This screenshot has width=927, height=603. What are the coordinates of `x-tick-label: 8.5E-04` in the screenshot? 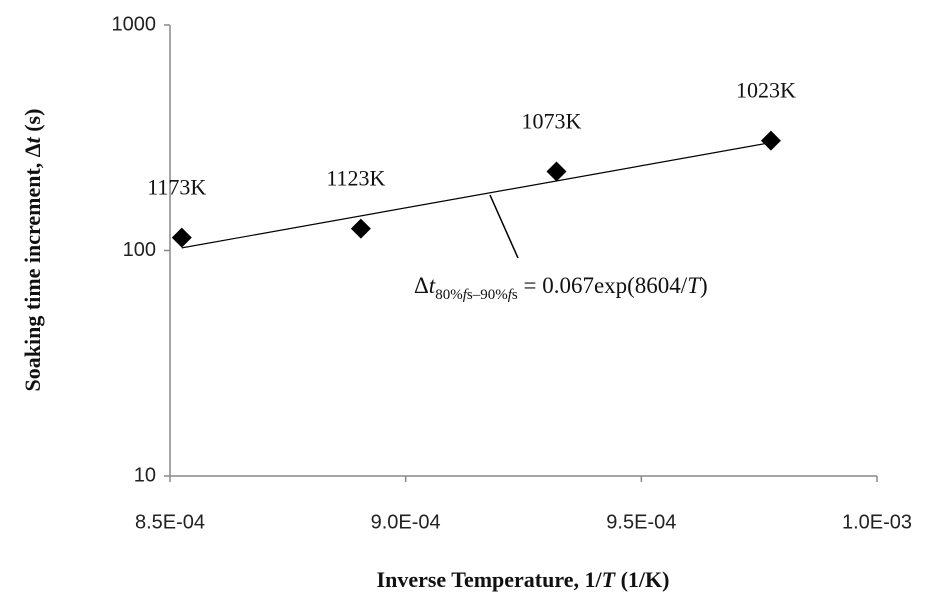 It's located at (170, 522).